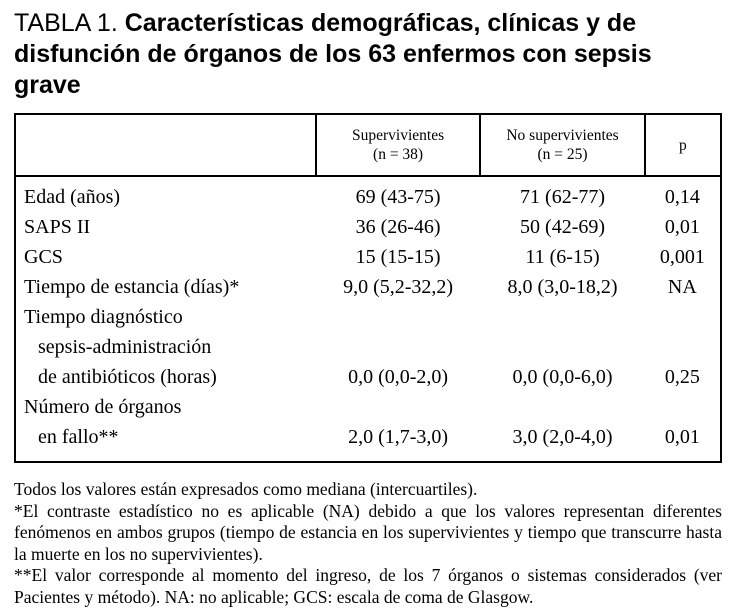 The image size is (736, 611). I want to click on survivors-header: Supervivientes (n = 38), so click(397, 145).